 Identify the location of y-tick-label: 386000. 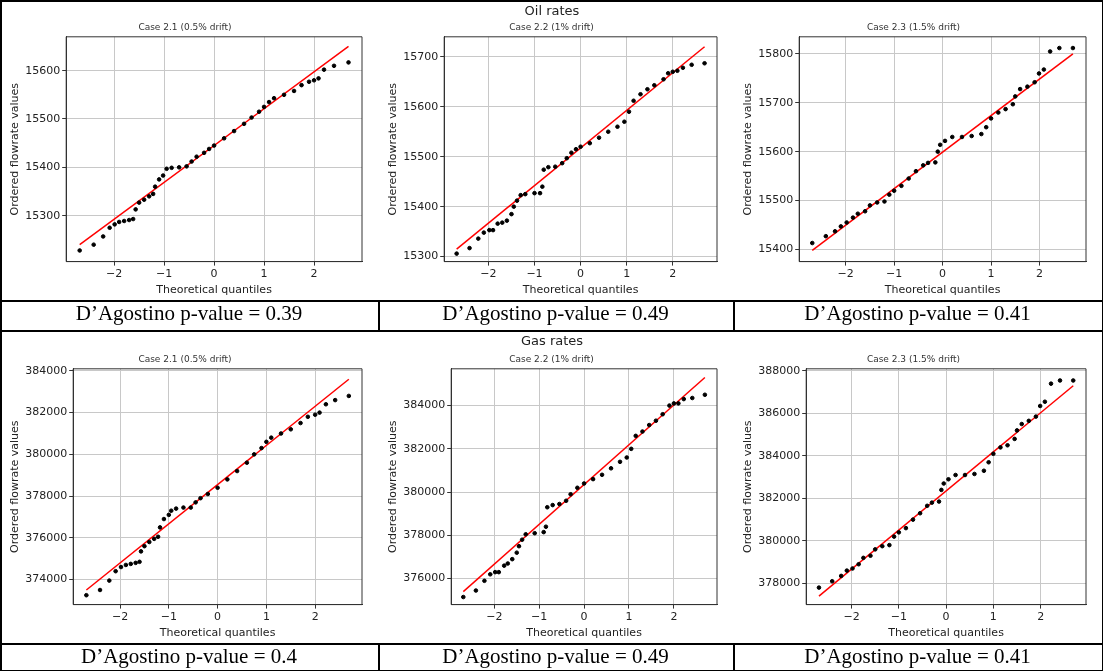
(779, 413).